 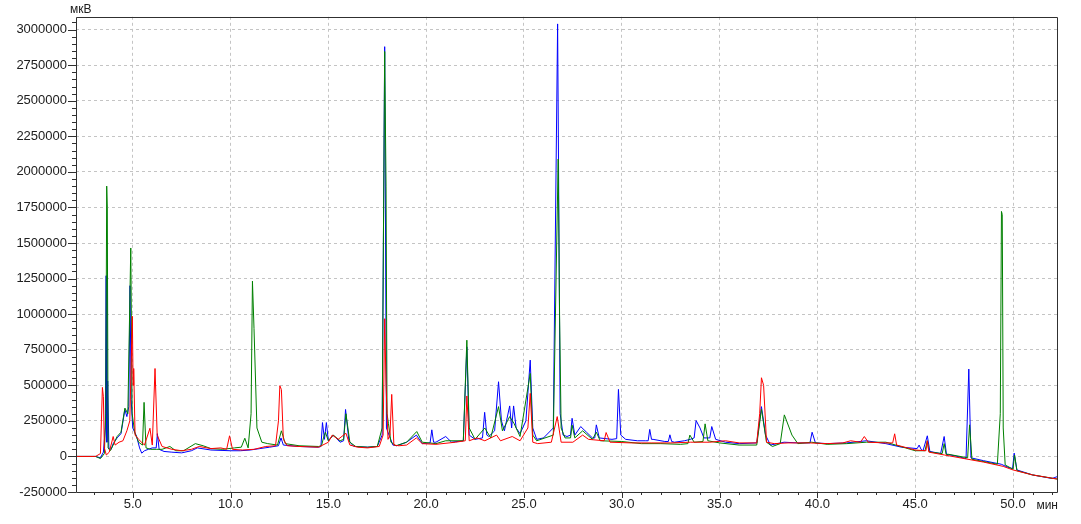 I want to click on x-tick-label: 50.0, so click(x=1013, y=504).